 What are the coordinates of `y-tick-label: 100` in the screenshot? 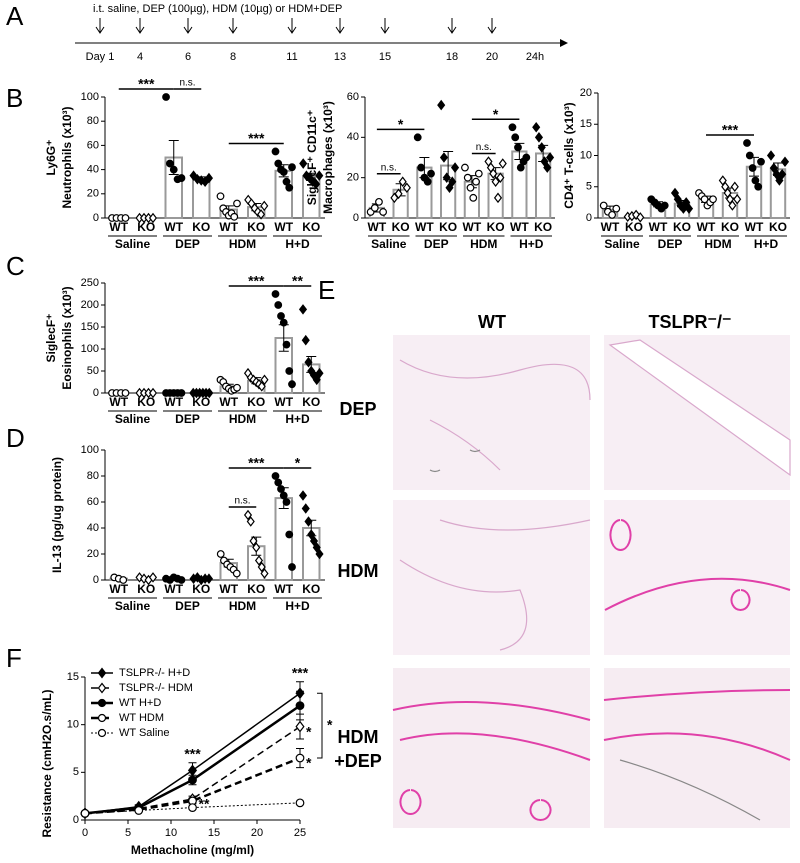 It's located at (90, 97).